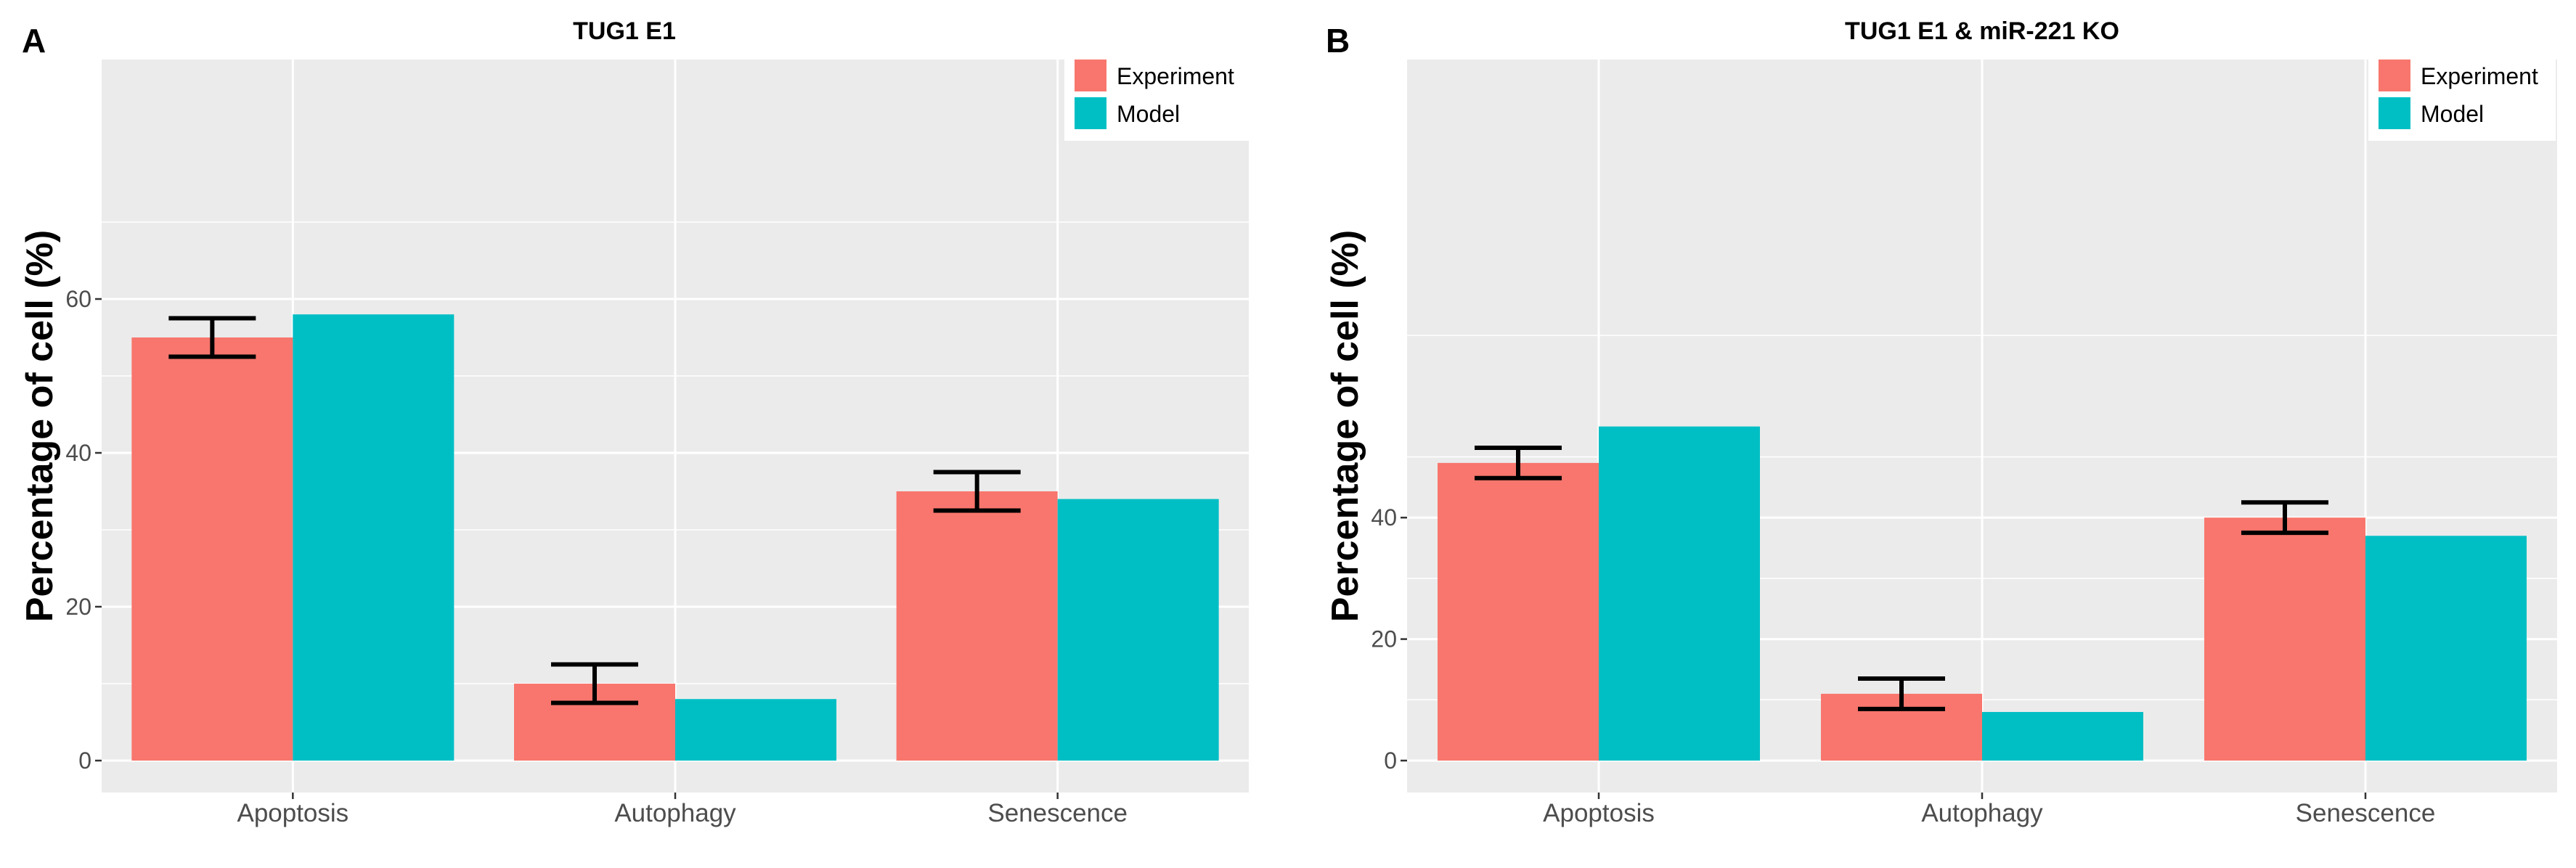 The width and height of the screenshot is (2576, 868). Describe the element at coordinates (78, 299) in the screenshot. I see `y-tick-label: 60` at that location.